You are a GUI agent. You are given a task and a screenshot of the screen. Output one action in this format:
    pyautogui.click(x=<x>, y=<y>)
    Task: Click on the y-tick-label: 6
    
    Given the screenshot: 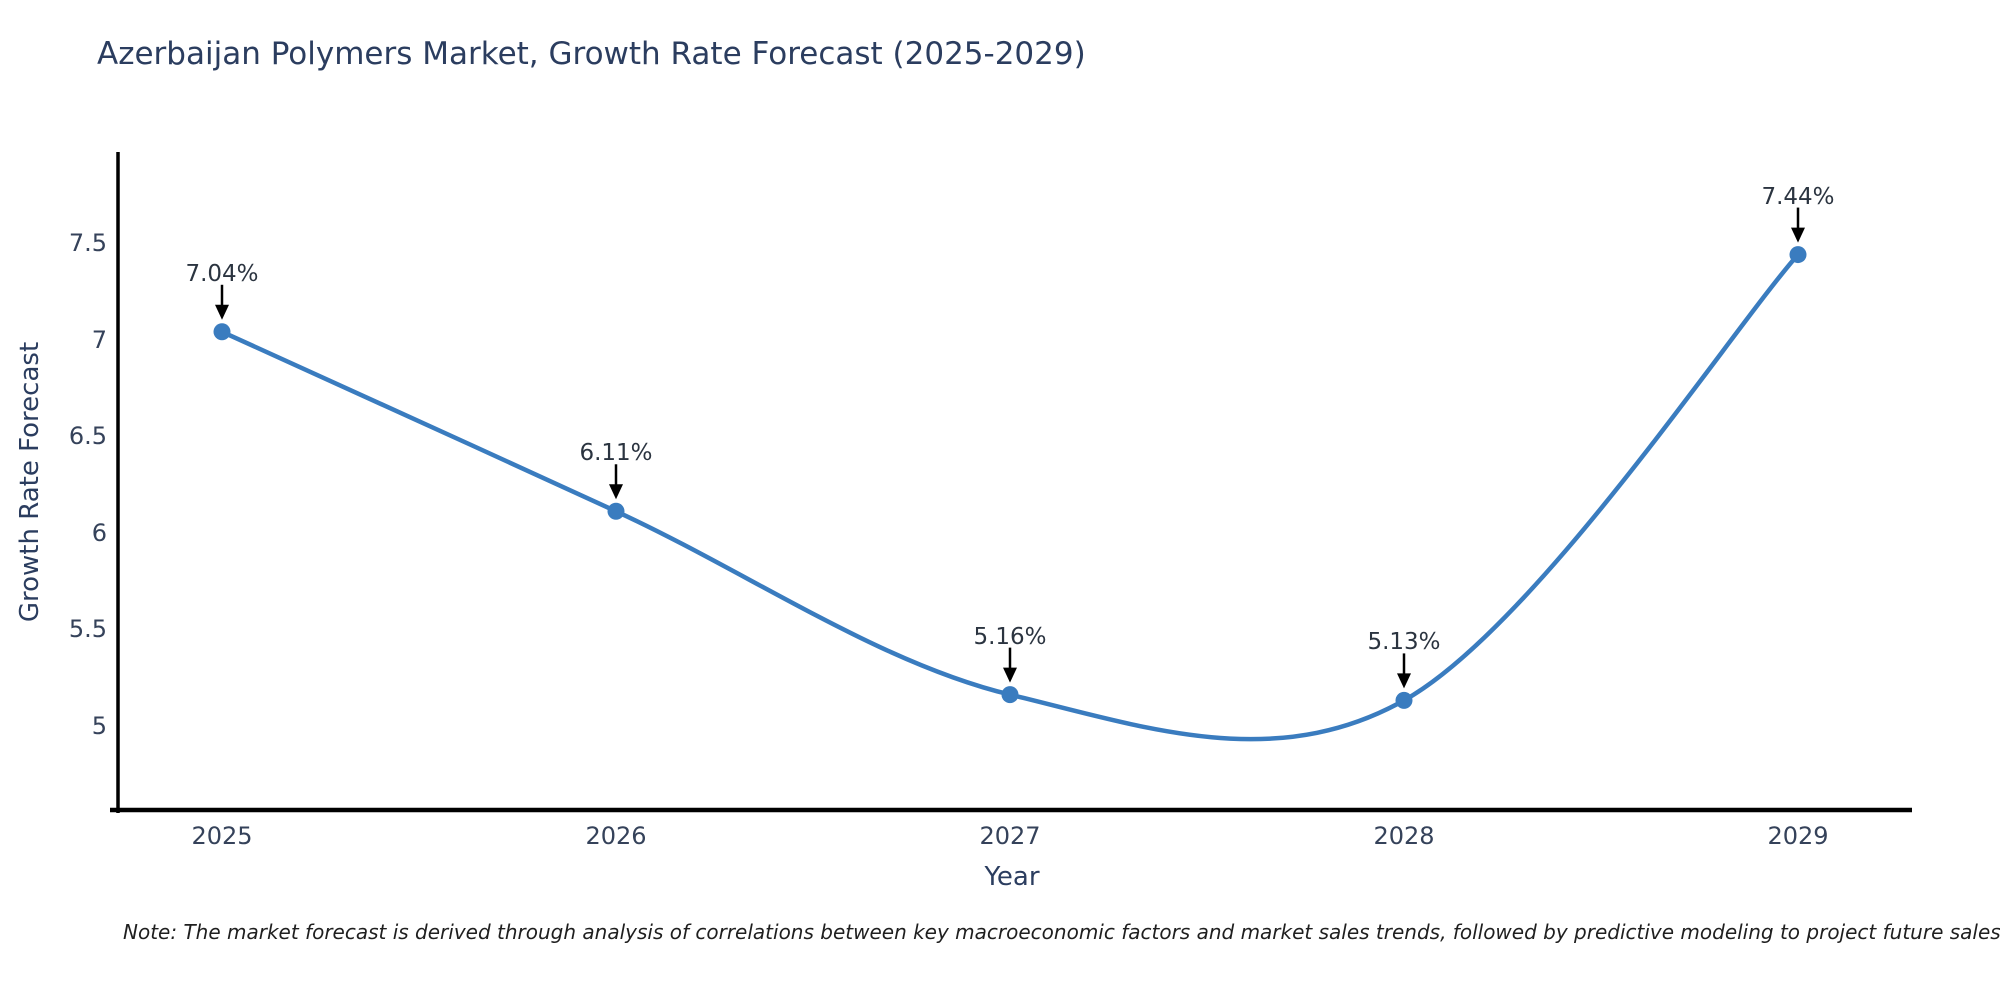 What is the action you would take?
    pyautogui.click(x=99, y=532)
    